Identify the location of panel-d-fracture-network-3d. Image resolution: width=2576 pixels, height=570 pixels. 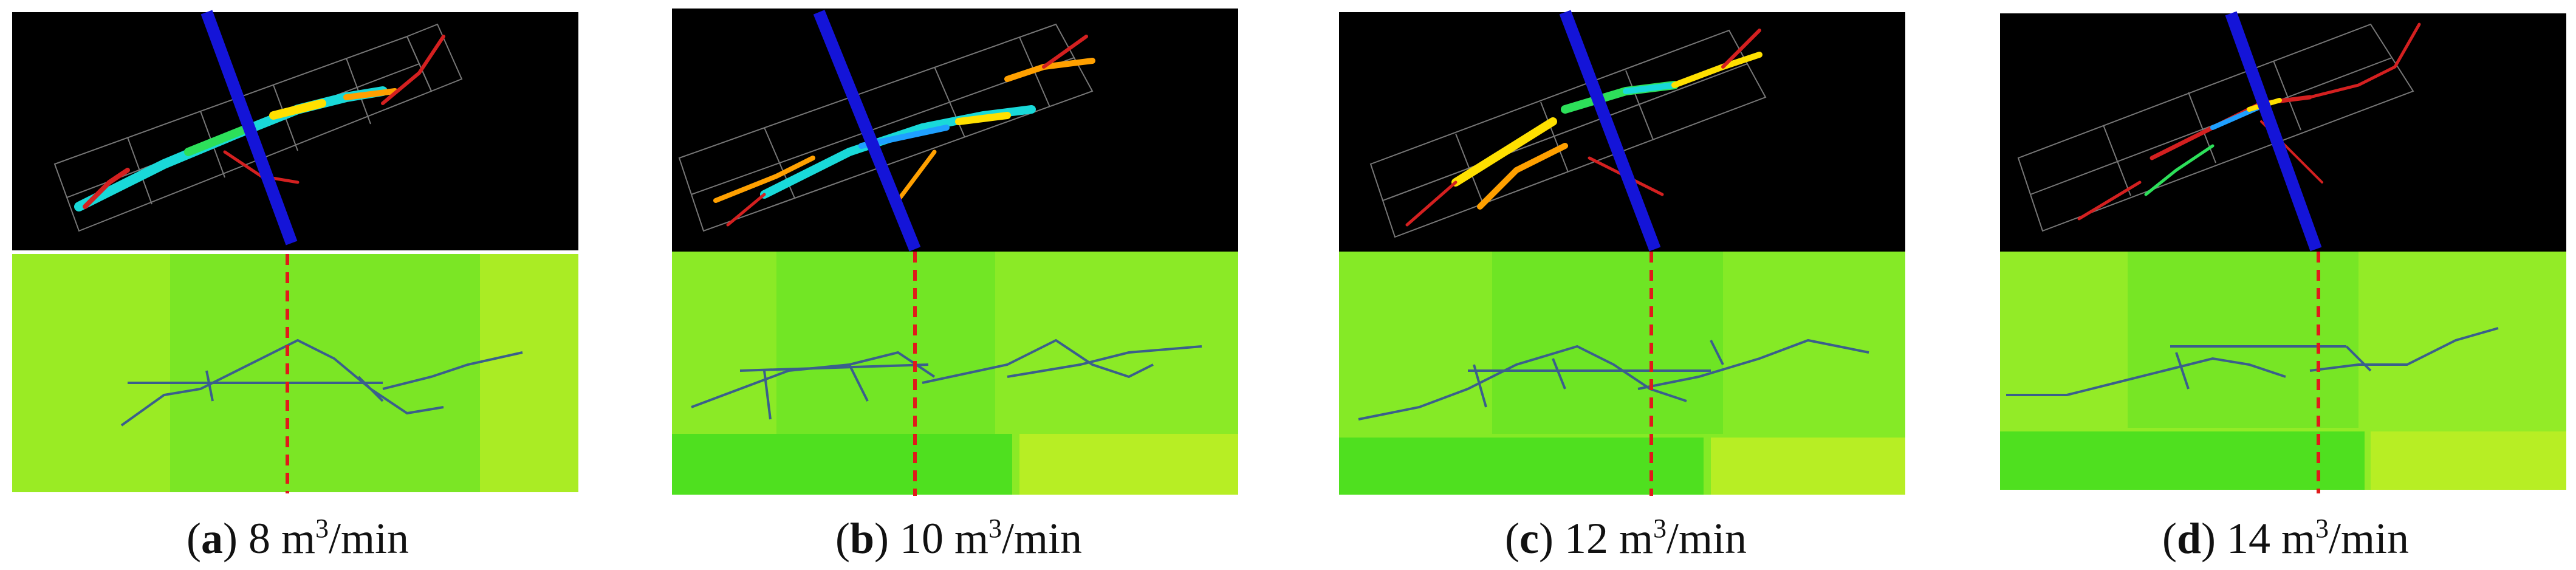
(2249, 121).